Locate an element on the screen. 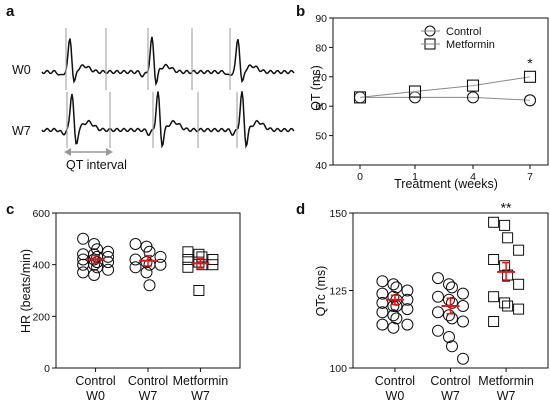 Image resolution: width=550 pixels, height=402 pixels. x-tick-label-b: 1 is located at coordinates (415, 177).